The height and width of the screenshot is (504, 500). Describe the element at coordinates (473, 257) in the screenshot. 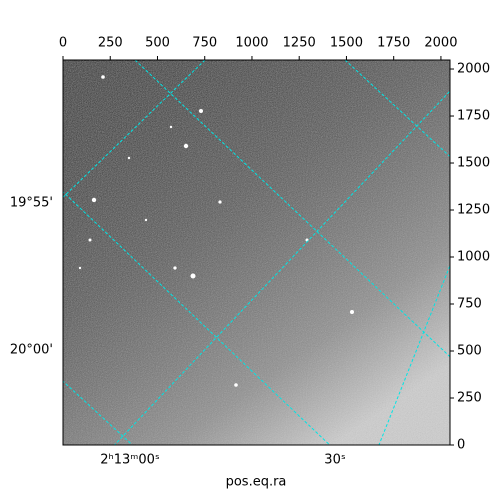

I see `y-tick-label: 1000` at that location.